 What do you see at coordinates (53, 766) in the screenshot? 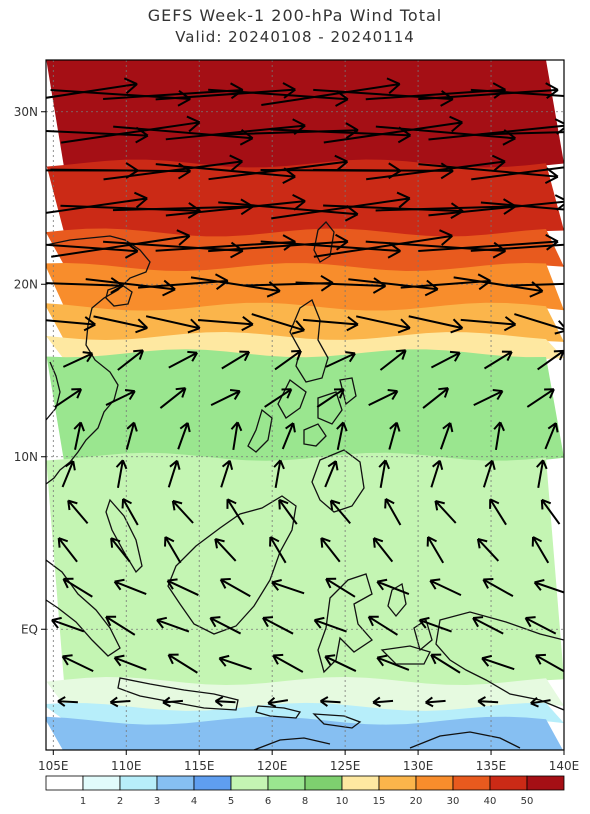
I see `lon-label: 105E` at bounding box center [53, 766].